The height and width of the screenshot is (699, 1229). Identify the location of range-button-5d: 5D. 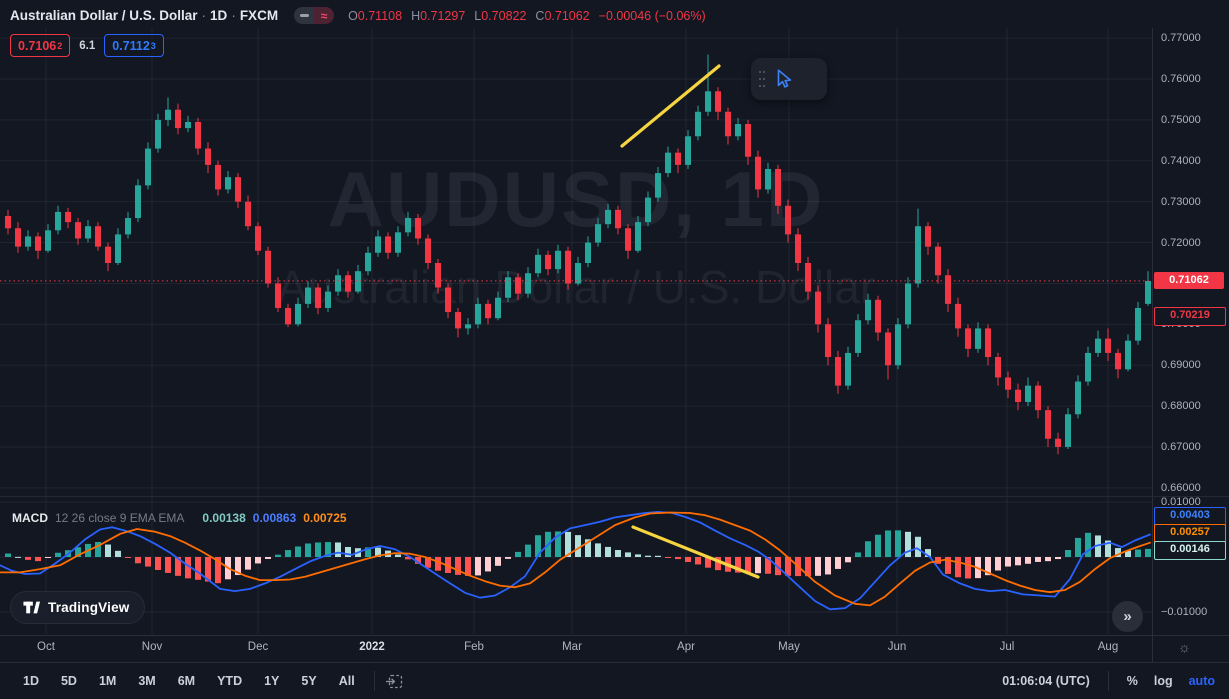
(68, 681).